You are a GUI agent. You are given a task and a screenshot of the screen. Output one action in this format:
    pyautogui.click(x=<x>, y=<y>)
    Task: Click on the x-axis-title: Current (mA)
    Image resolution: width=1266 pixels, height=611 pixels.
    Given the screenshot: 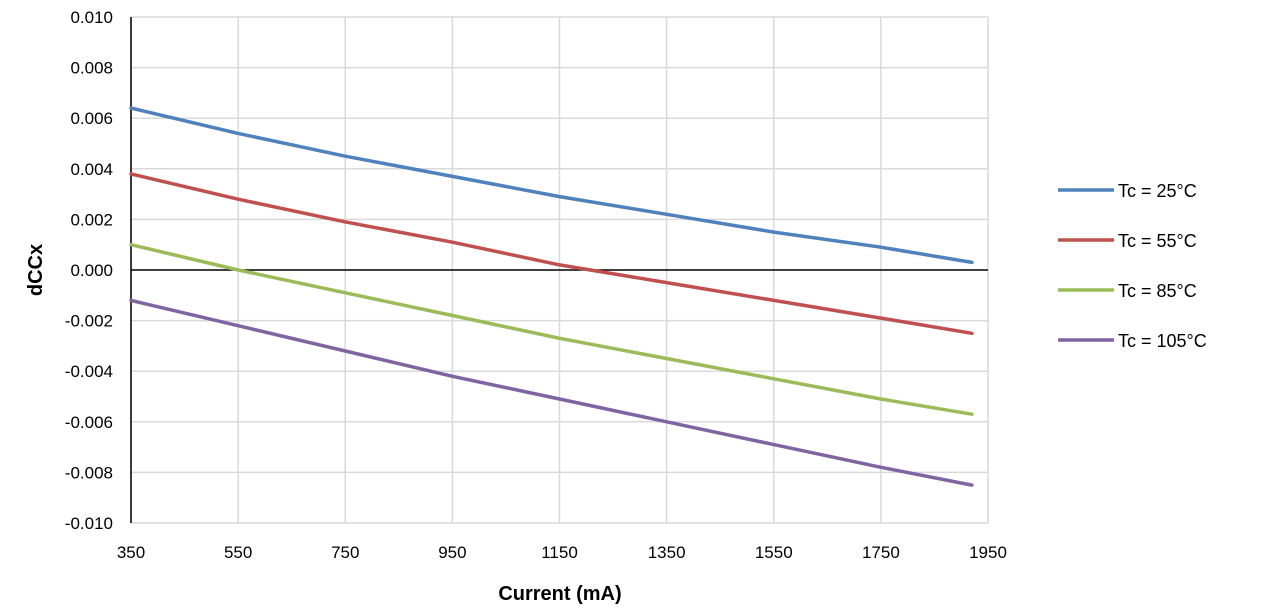 What is the action you would take?
    pyautogui.click(x=559, y=594)
    